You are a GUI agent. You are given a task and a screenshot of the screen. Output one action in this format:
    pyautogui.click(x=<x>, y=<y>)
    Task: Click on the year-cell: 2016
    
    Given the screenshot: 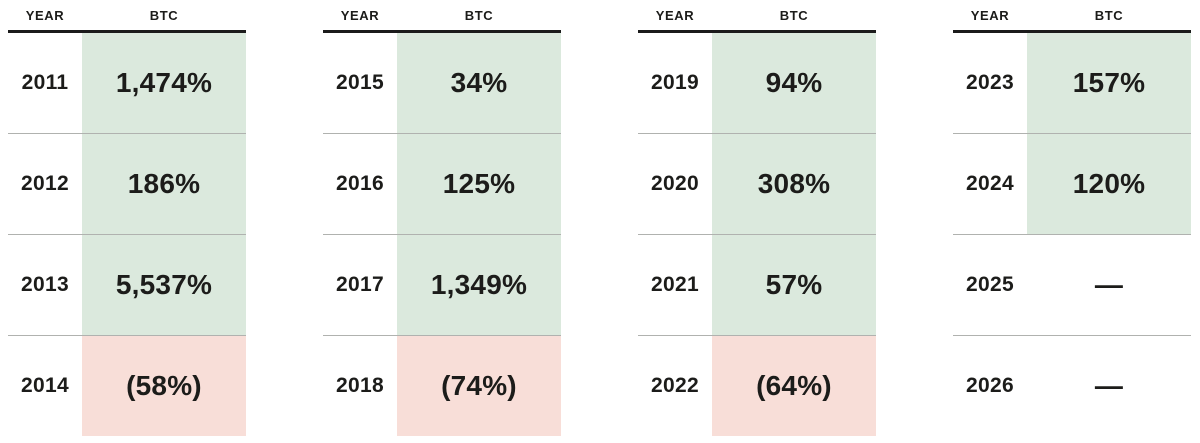 What is the action you would take?
    pyautogui.click(x=360, y=183)
    